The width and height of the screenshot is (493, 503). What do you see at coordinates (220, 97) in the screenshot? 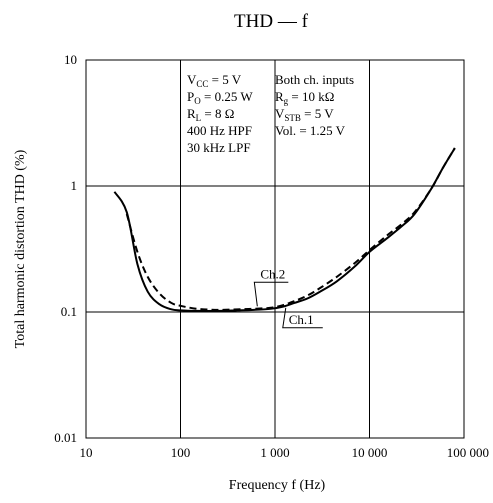
I see `condition-text: PO = 0.25 W` at bounding box center [220, 97].